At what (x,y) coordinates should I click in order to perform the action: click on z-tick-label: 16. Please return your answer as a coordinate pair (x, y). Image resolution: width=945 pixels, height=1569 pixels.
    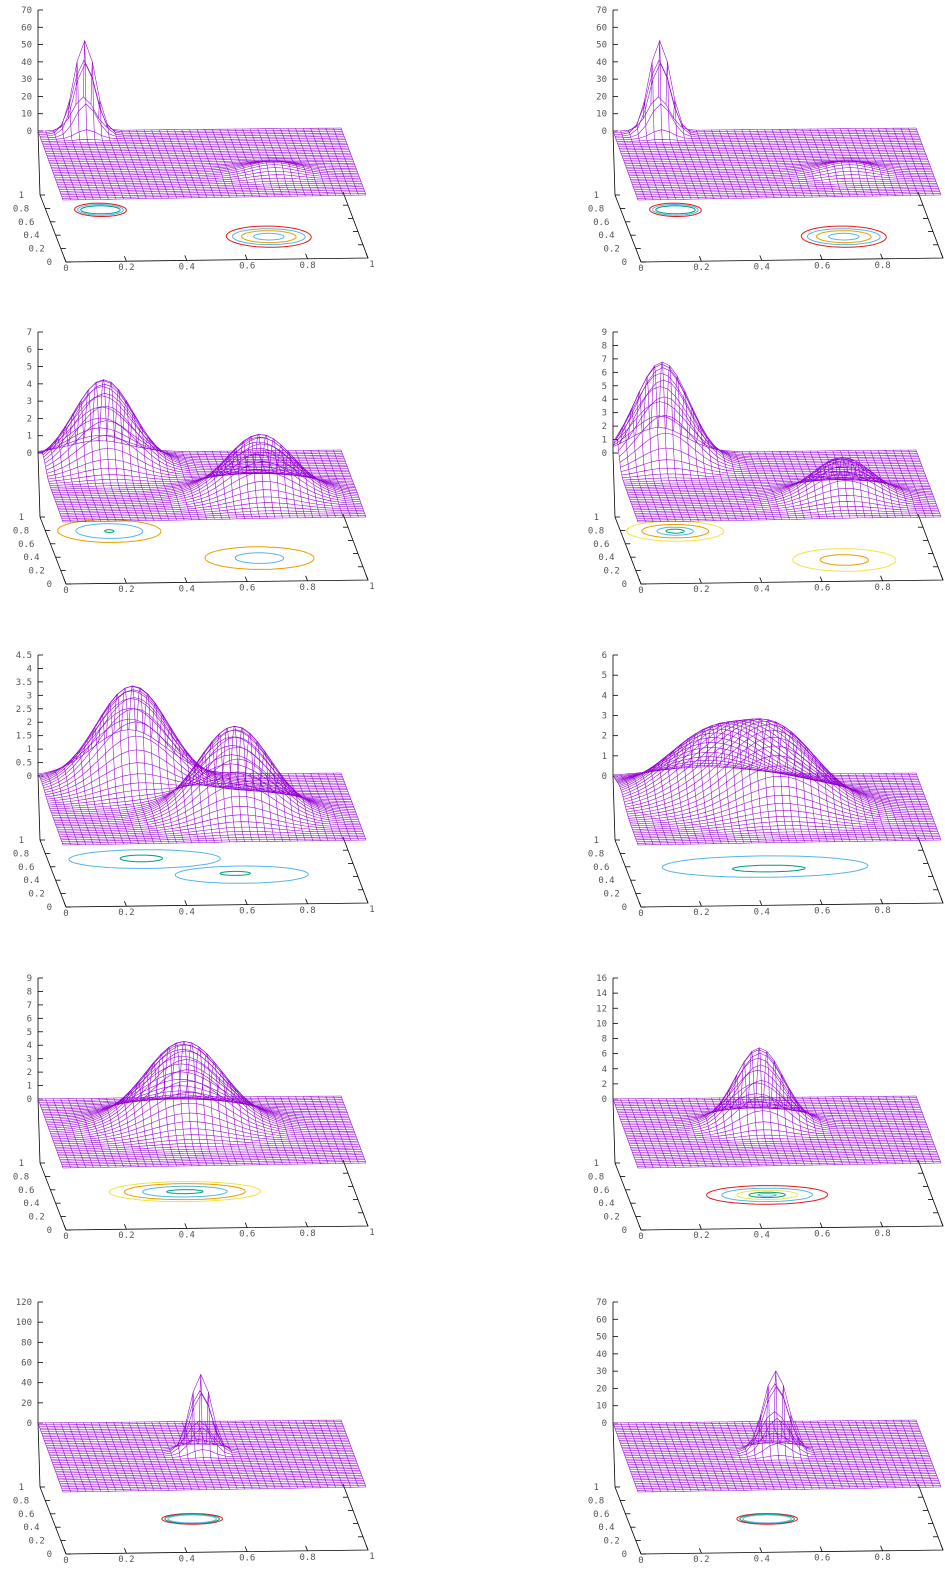
    Looking at the image, I should click on (601, 979).